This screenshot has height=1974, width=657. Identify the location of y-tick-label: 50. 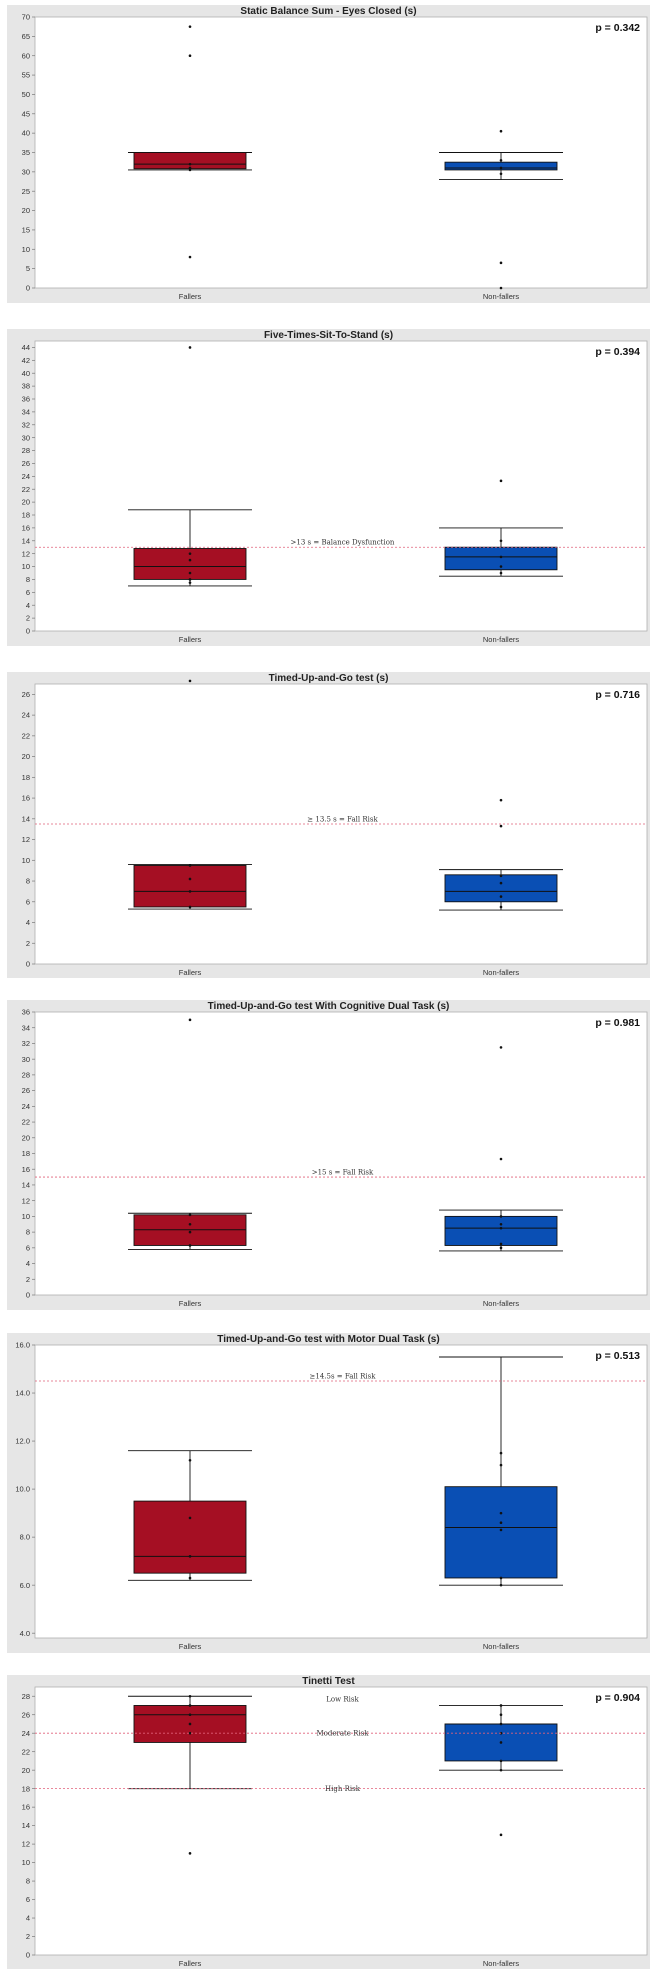
(26, 94).